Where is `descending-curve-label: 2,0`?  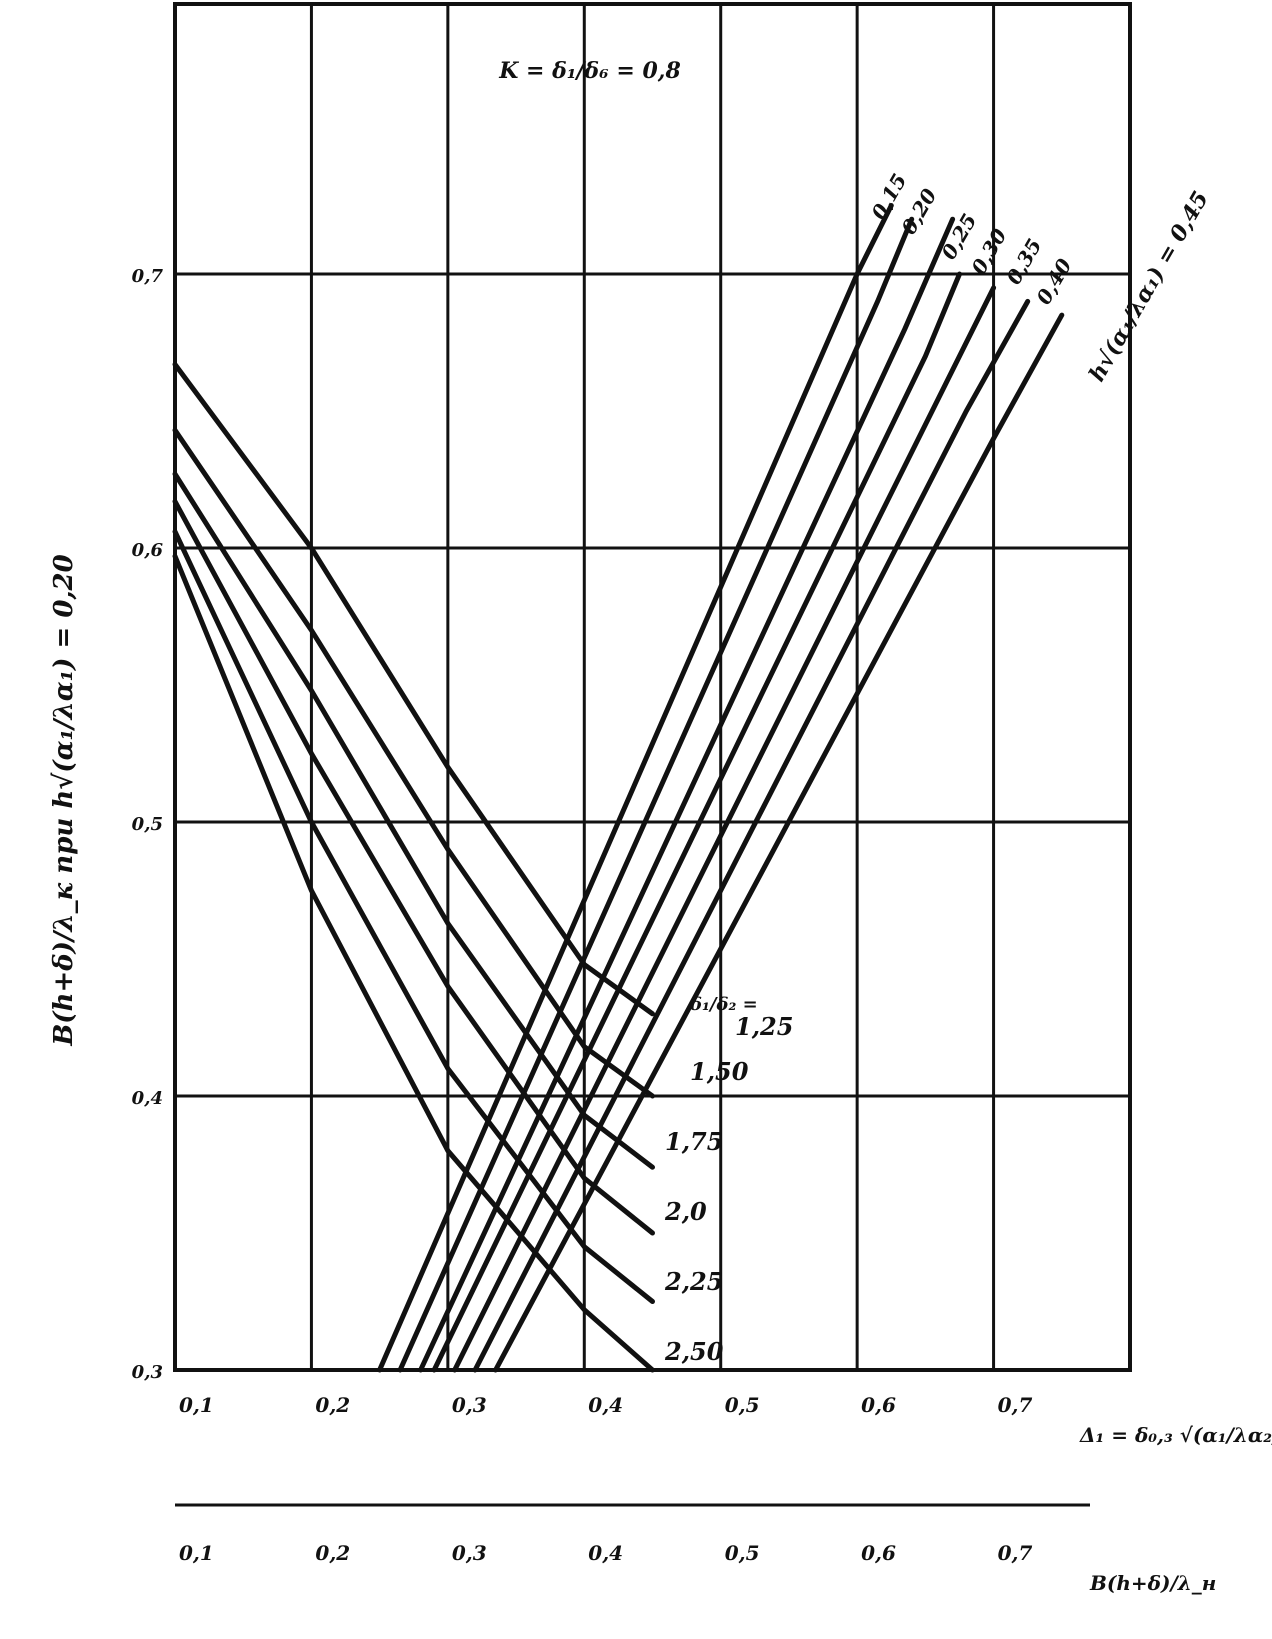
descending-curve-label: 2,0 is located at coordinates (685, 1211).